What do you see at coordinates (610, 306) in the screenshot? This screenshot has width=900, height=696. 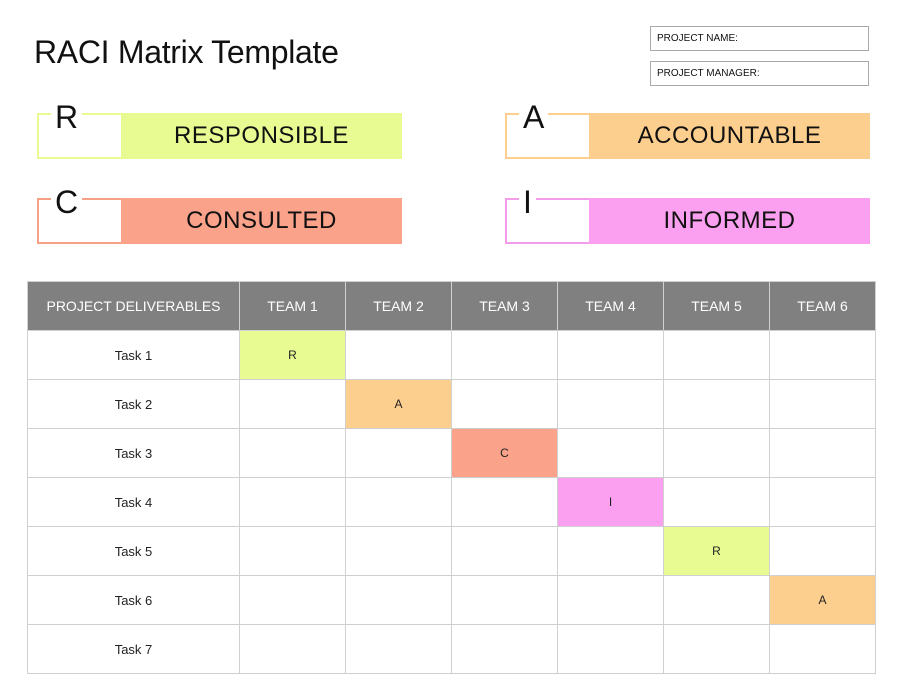 I see `header-team: TEAM 4` at bounding box center [610, 306].